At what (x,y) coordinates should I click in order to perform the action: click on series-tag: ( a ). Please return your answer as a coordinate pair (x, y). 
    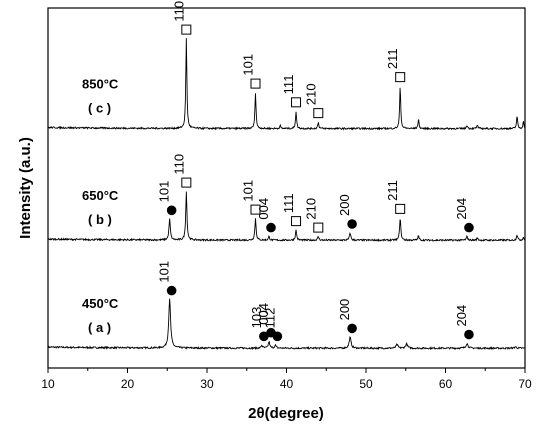
    Looking at the image, I should click on (99, 327).